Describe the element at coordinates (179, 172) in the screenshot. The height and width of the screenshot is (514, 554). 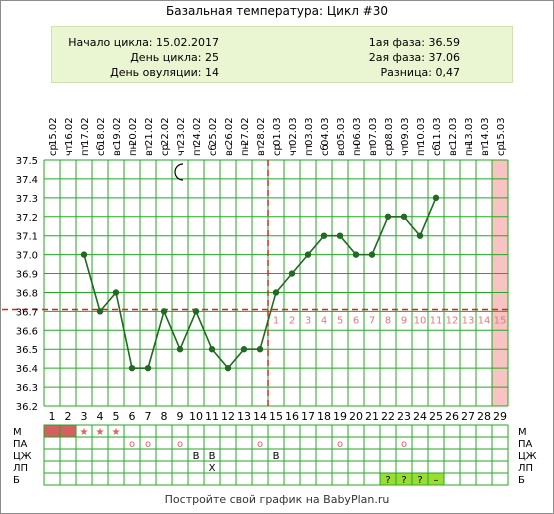
I see `moon-icon` at that location.